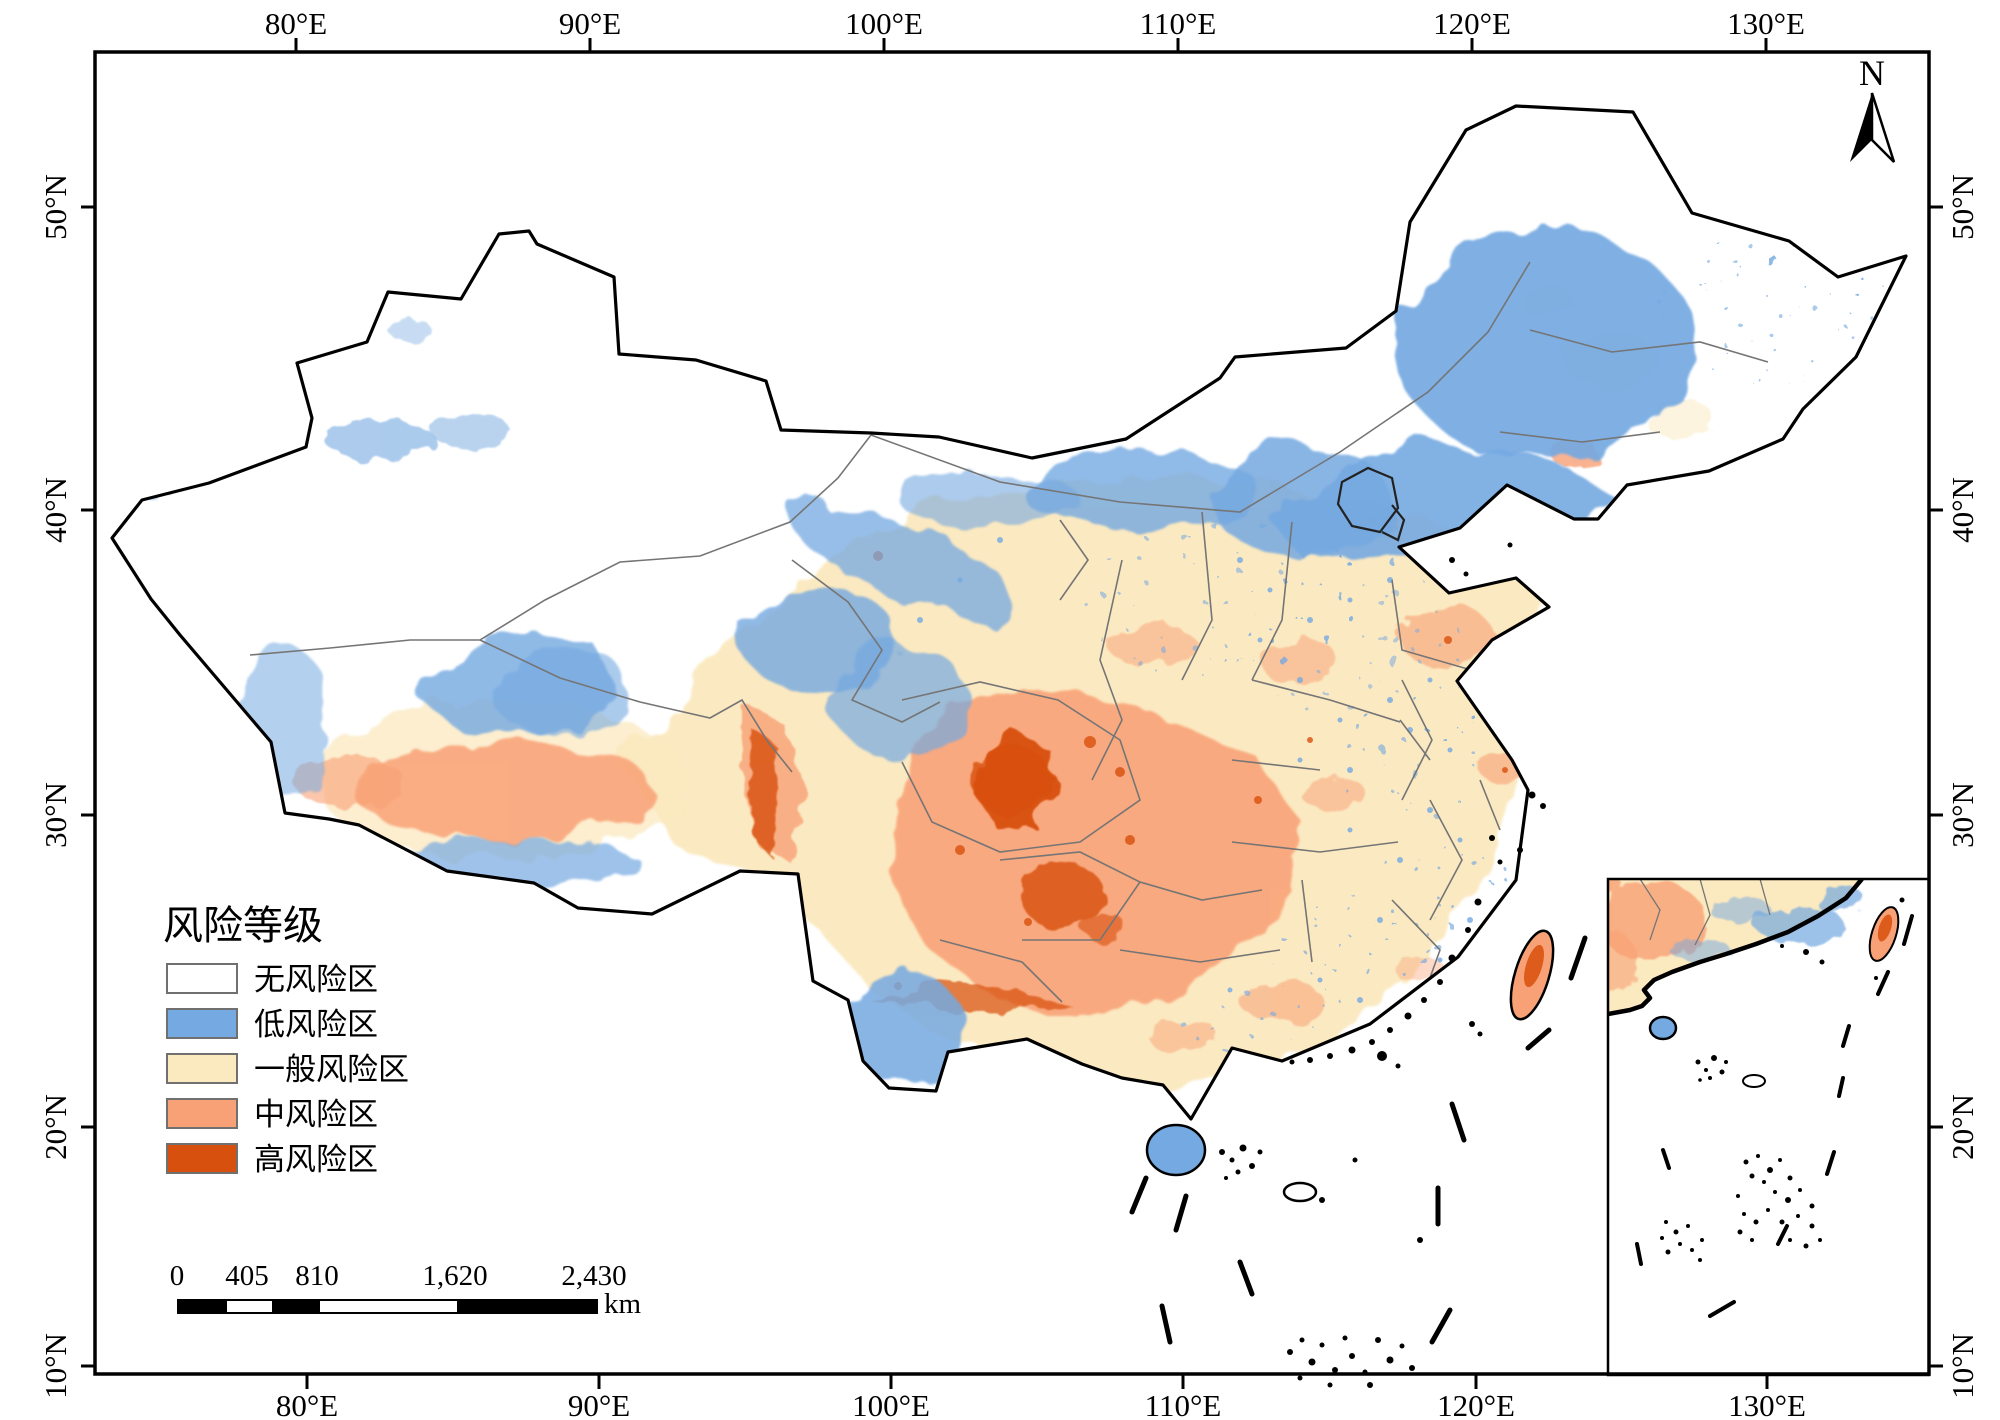 Image resolution: width=2000 pixels, height=1420 pixels. I want to click on inset-coastline, so click(1736, 948).